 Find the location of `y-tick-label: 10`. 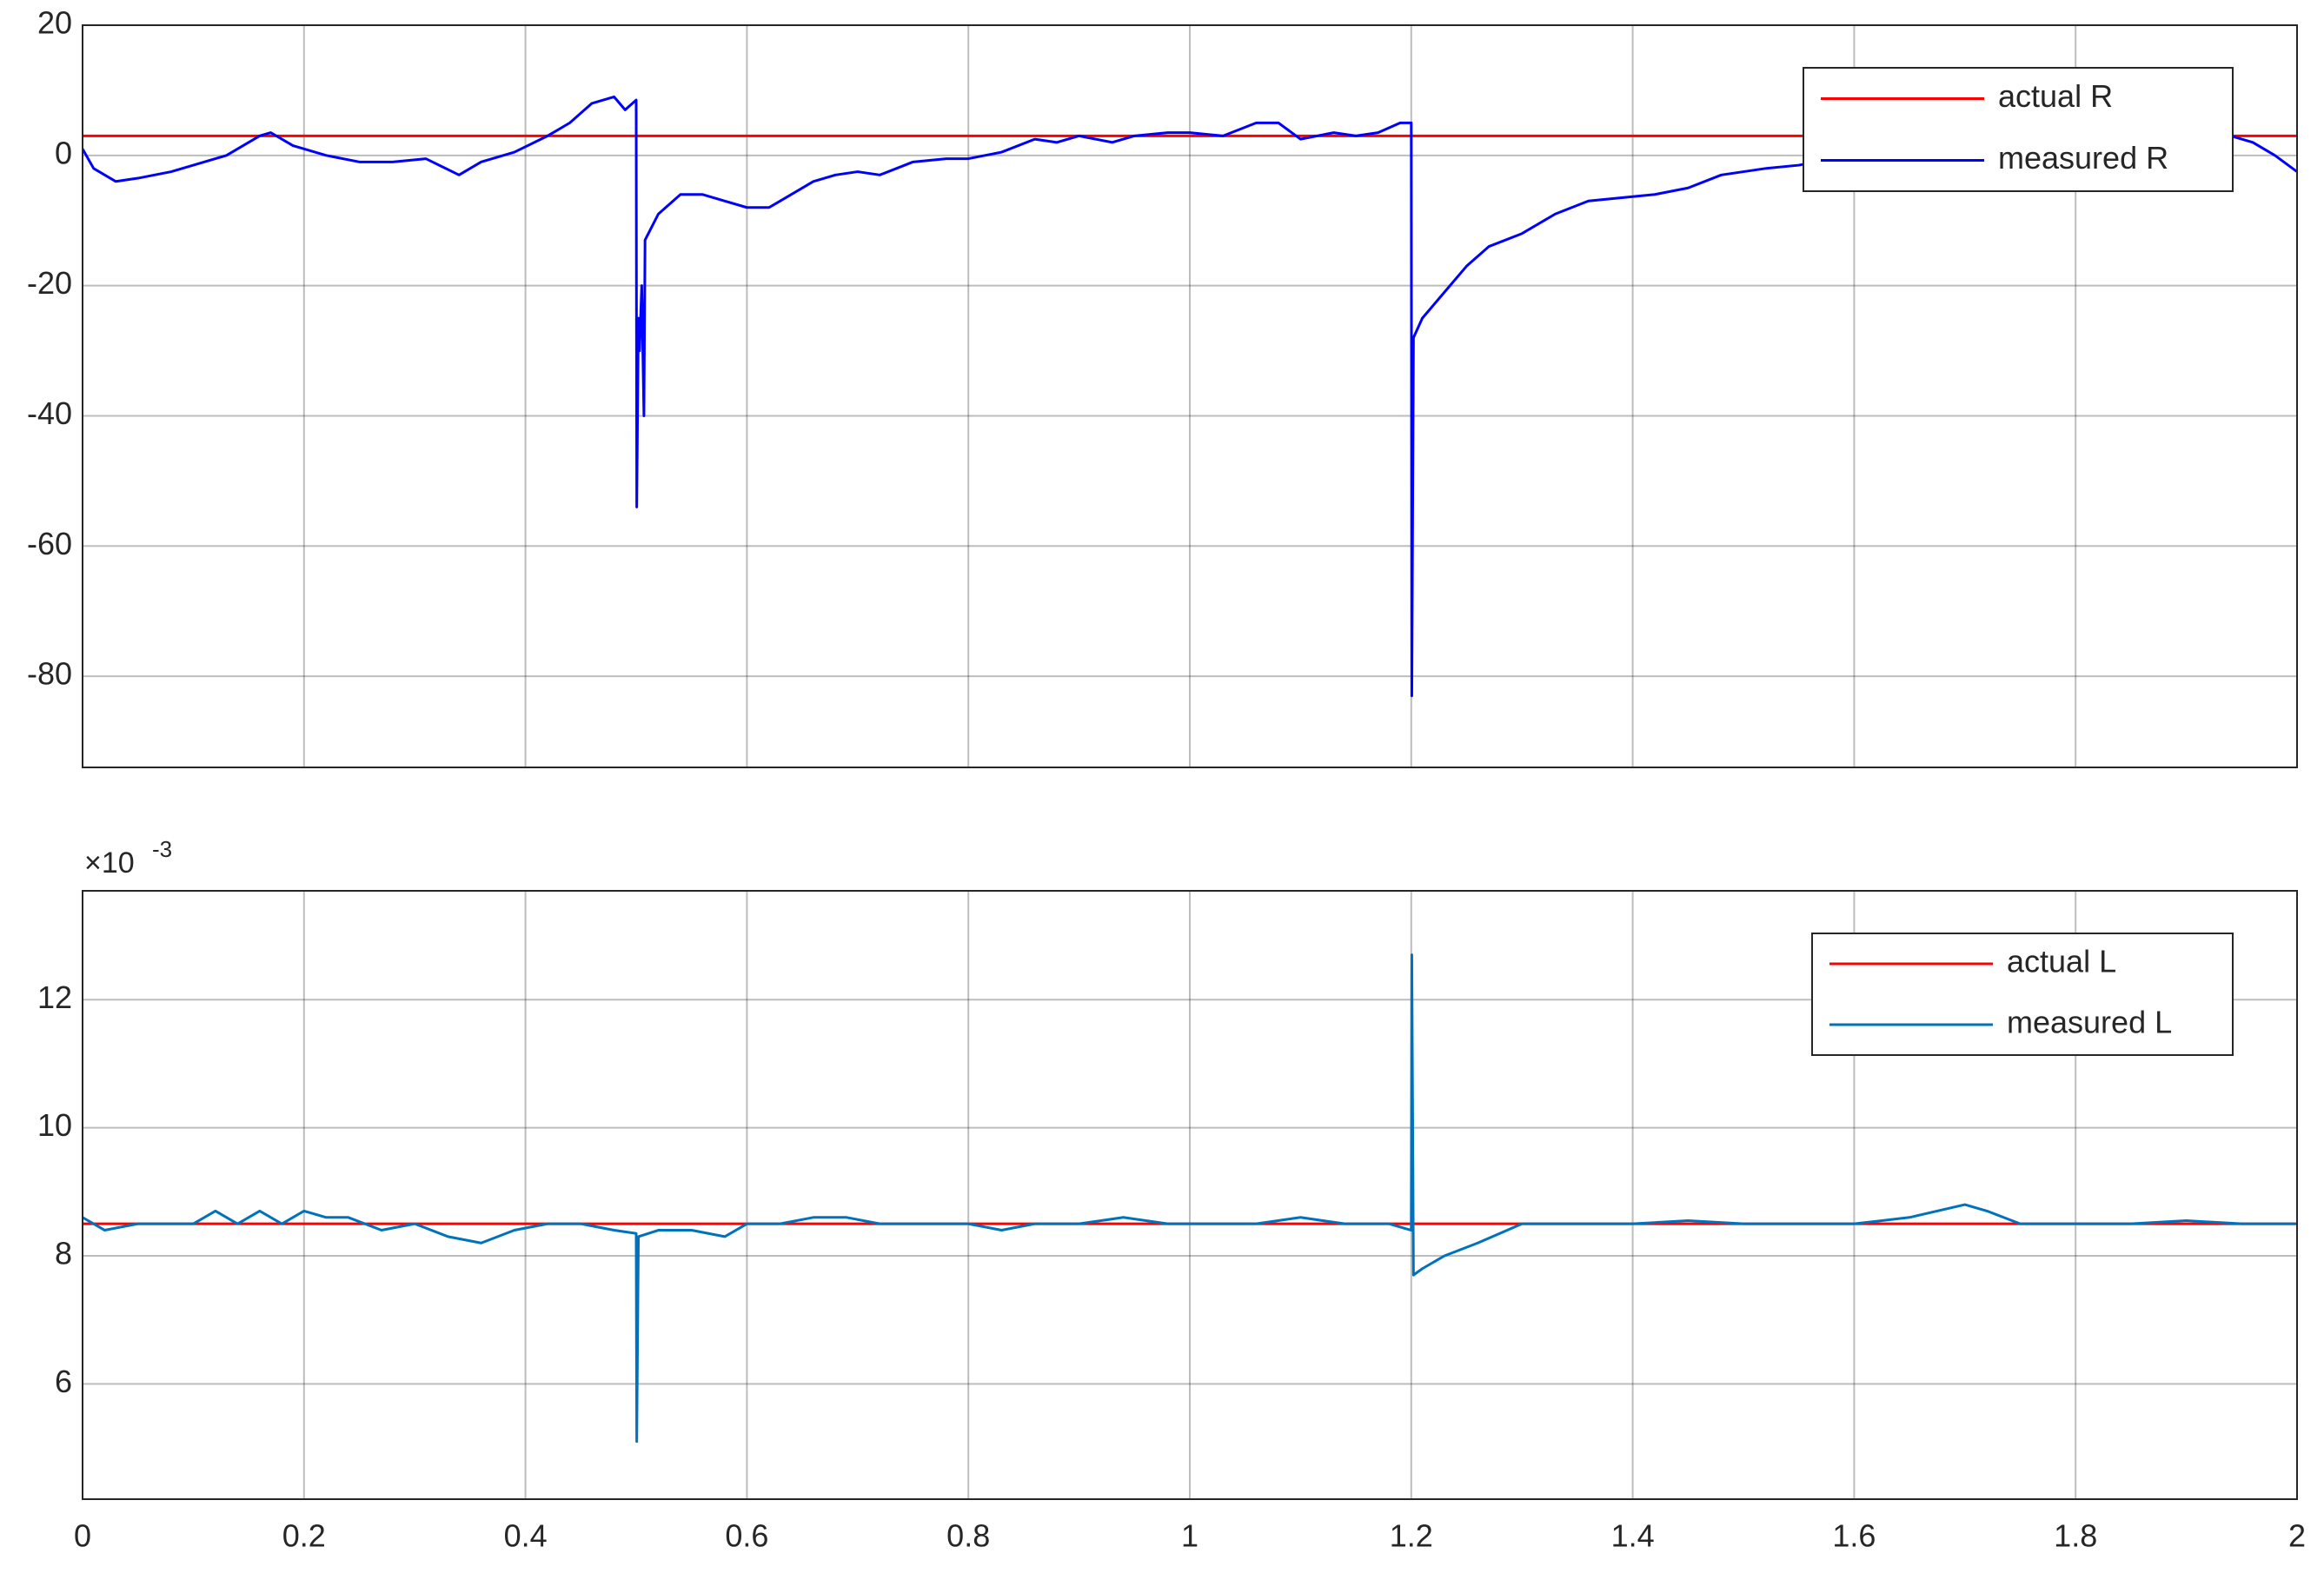

y-tick-label: 10 is located at coordinates (55, 1125).